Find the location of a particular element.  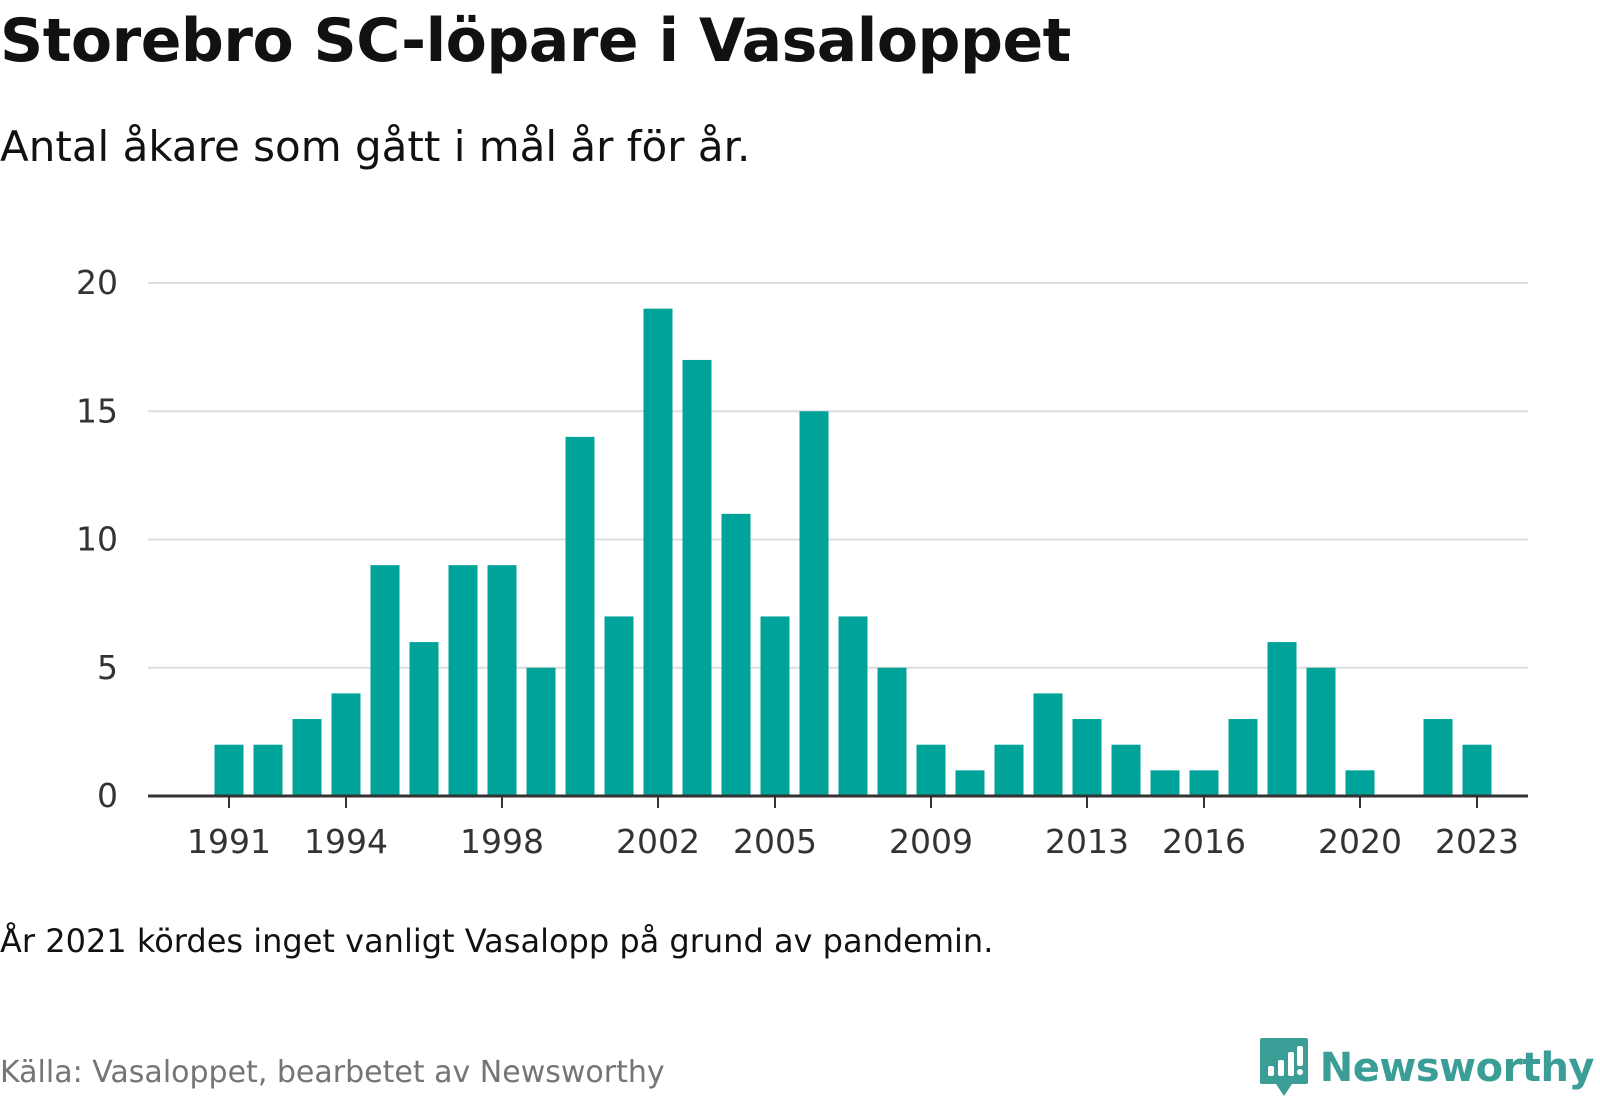

bar-2023 is located at coordinates (1477, 770).